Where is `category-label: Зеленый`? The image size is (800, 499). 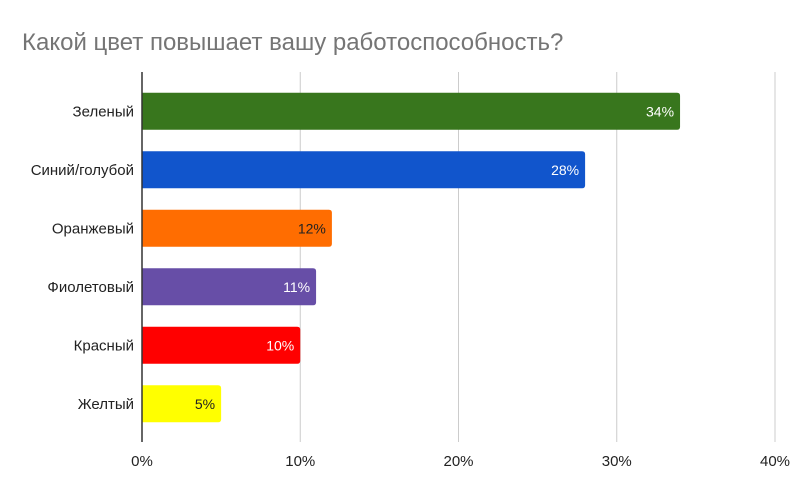
category-label: Зеленый is located at coordinates (103, 111).